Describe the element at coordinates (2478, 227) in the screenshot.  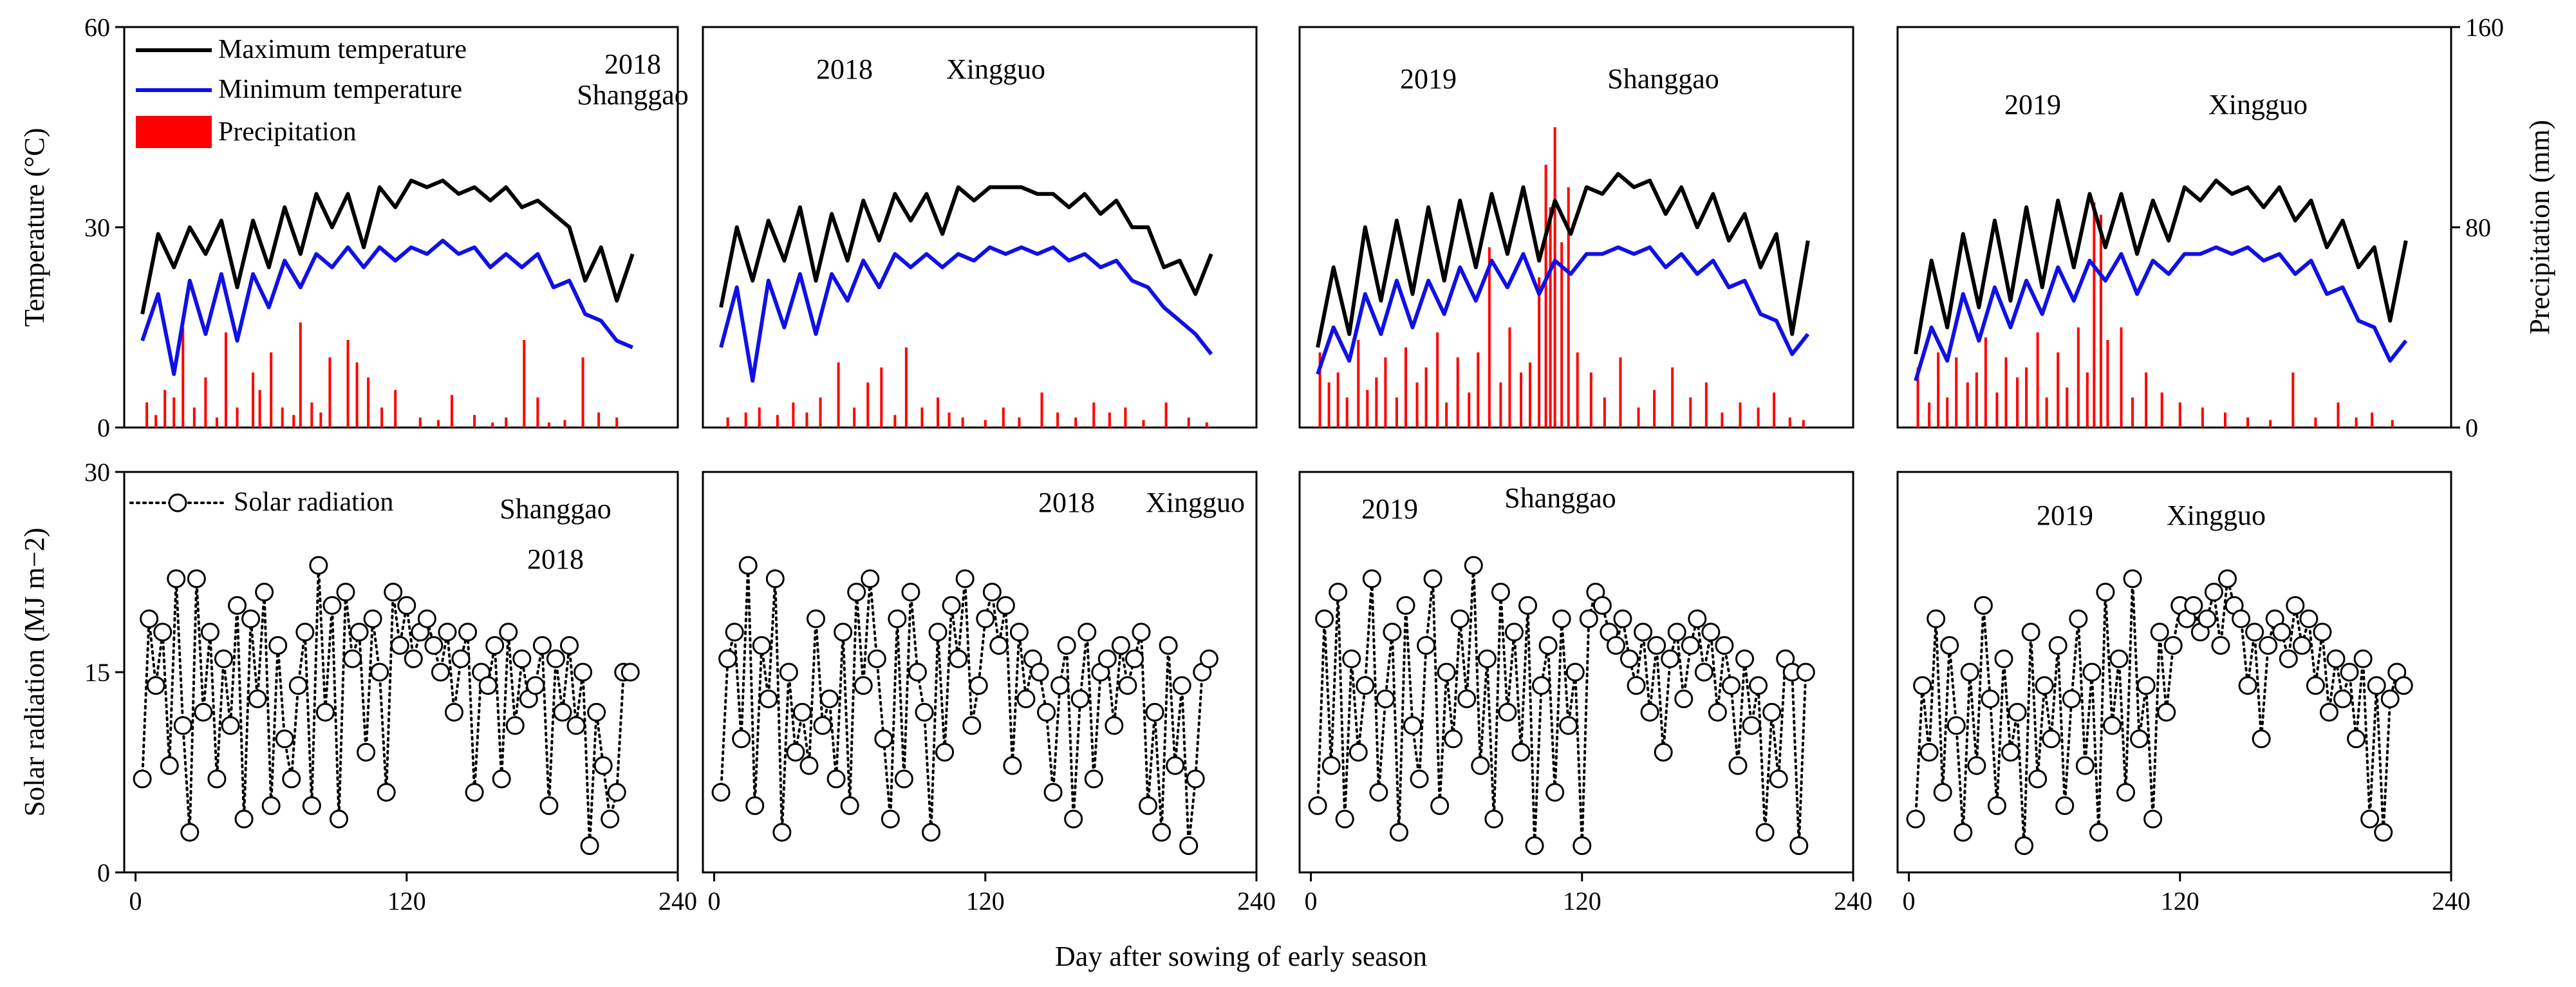
I see `y-right-tick-label: 80` at that location.